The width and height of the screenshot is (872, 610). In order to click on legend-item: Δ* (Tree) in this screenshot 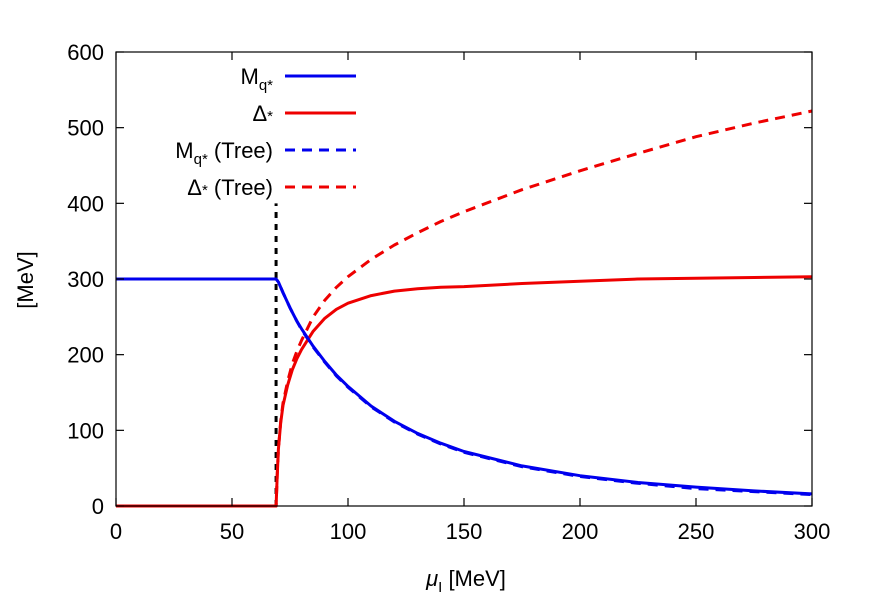, I will do `click(271, 187)`.